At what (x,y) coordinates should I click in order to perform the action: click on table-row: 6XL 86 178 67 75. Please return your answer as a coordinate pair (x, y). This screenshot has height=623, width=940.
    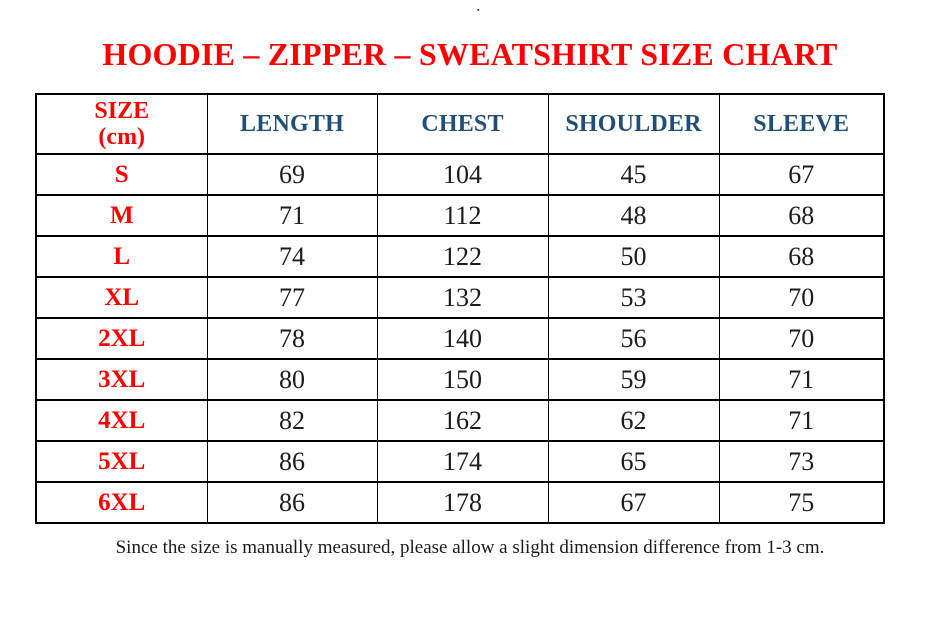
    Looking at the image, I should click on (460, 502).